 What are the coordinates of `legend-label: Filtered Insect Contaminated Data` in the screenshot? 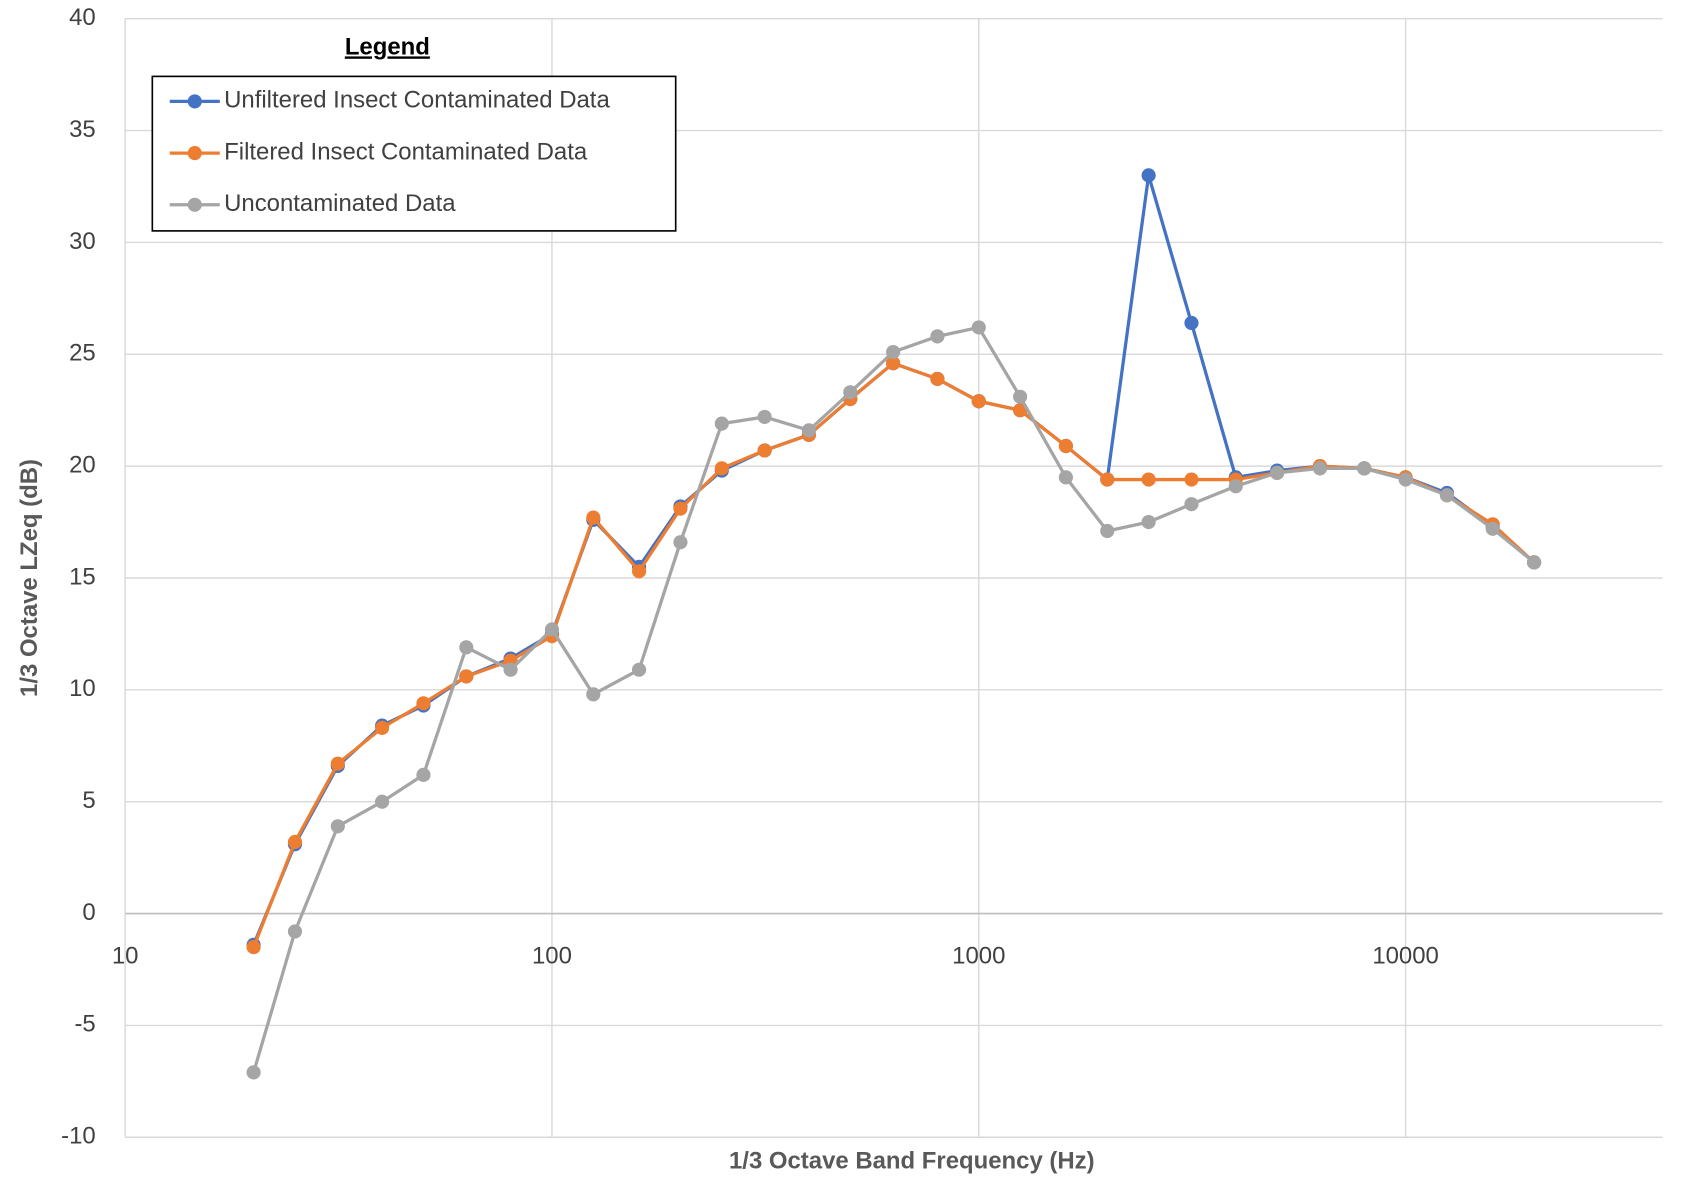 It's located at (406, 151).